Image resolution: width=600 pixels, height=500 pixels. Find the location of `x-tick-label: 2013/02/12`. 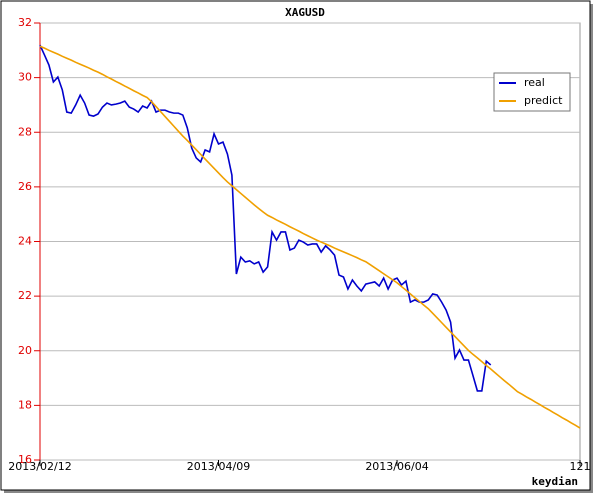

x-tick-label: 2013/02/12 is located at coordinates (39, 466).